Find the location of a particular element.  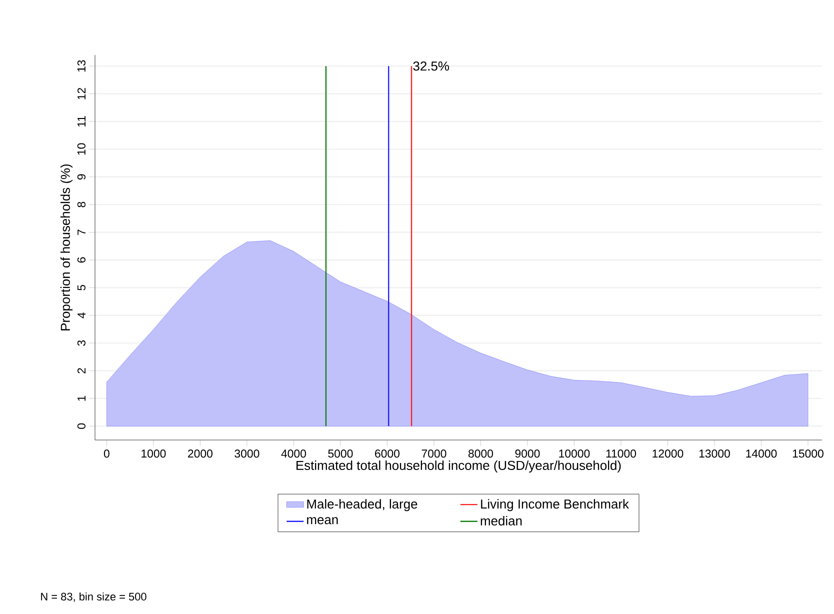

text: N = 83, bin size = 500 is located at coordinates (93, 597).